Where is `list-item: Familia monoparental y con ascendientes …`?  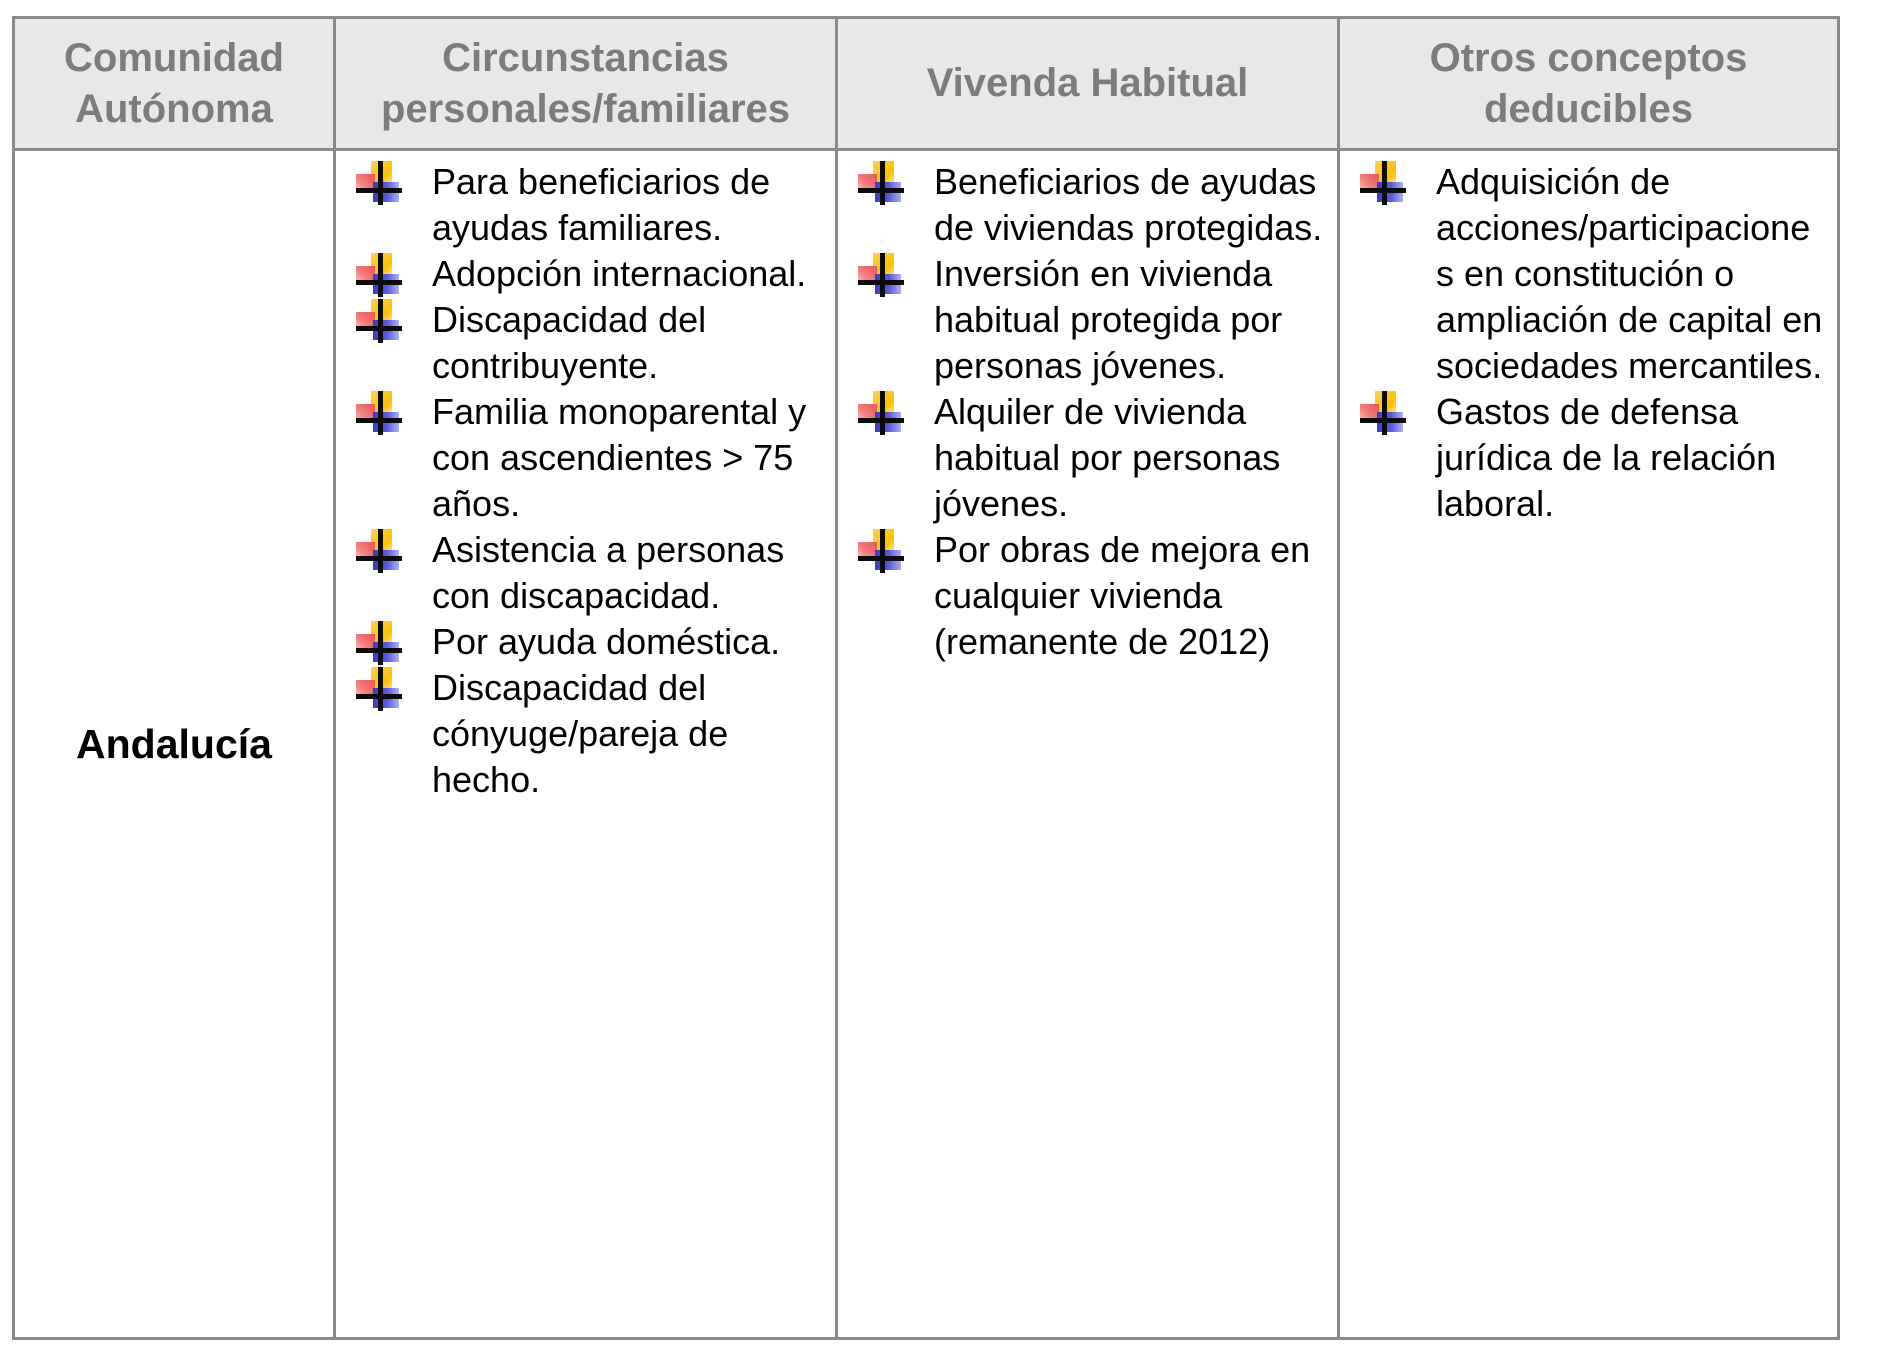 list-item: Familia monoparental y con ascendientes … is located at coordinates (590, 458).